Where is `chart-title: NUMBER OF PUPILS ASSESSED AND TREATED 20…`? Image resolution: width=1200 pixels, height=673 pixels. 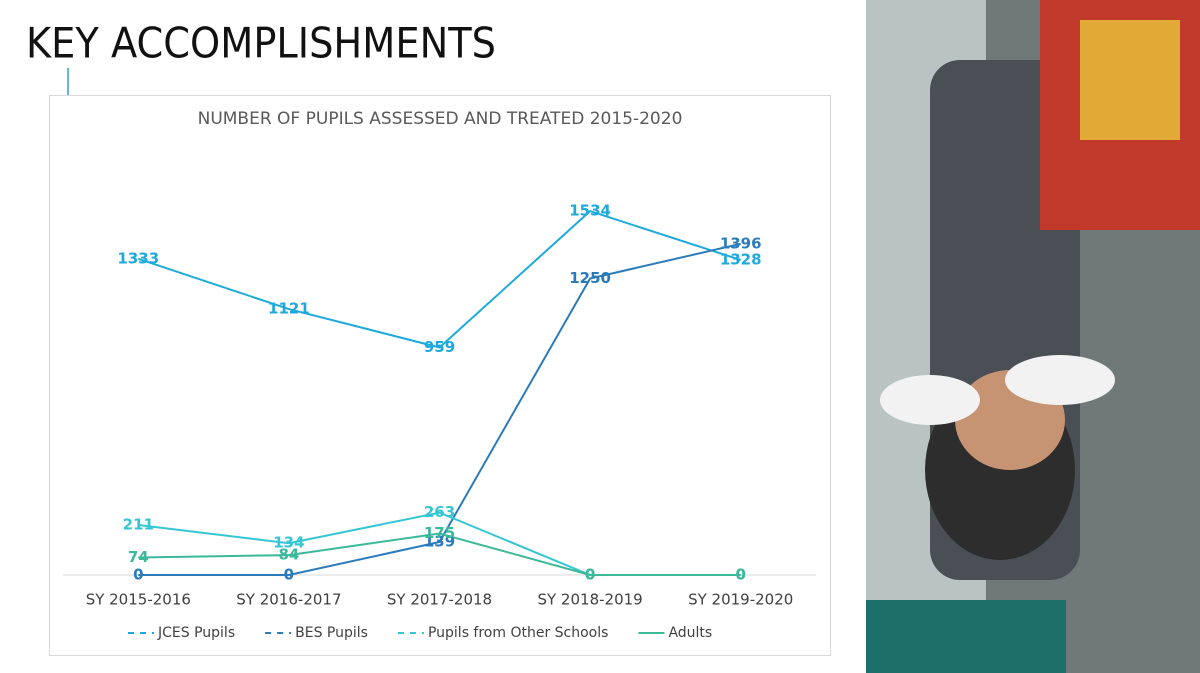
chart-title: NUMBER OF PUPILS ASSESSED AND TREATED 20… is located at coordinates (440, 119).